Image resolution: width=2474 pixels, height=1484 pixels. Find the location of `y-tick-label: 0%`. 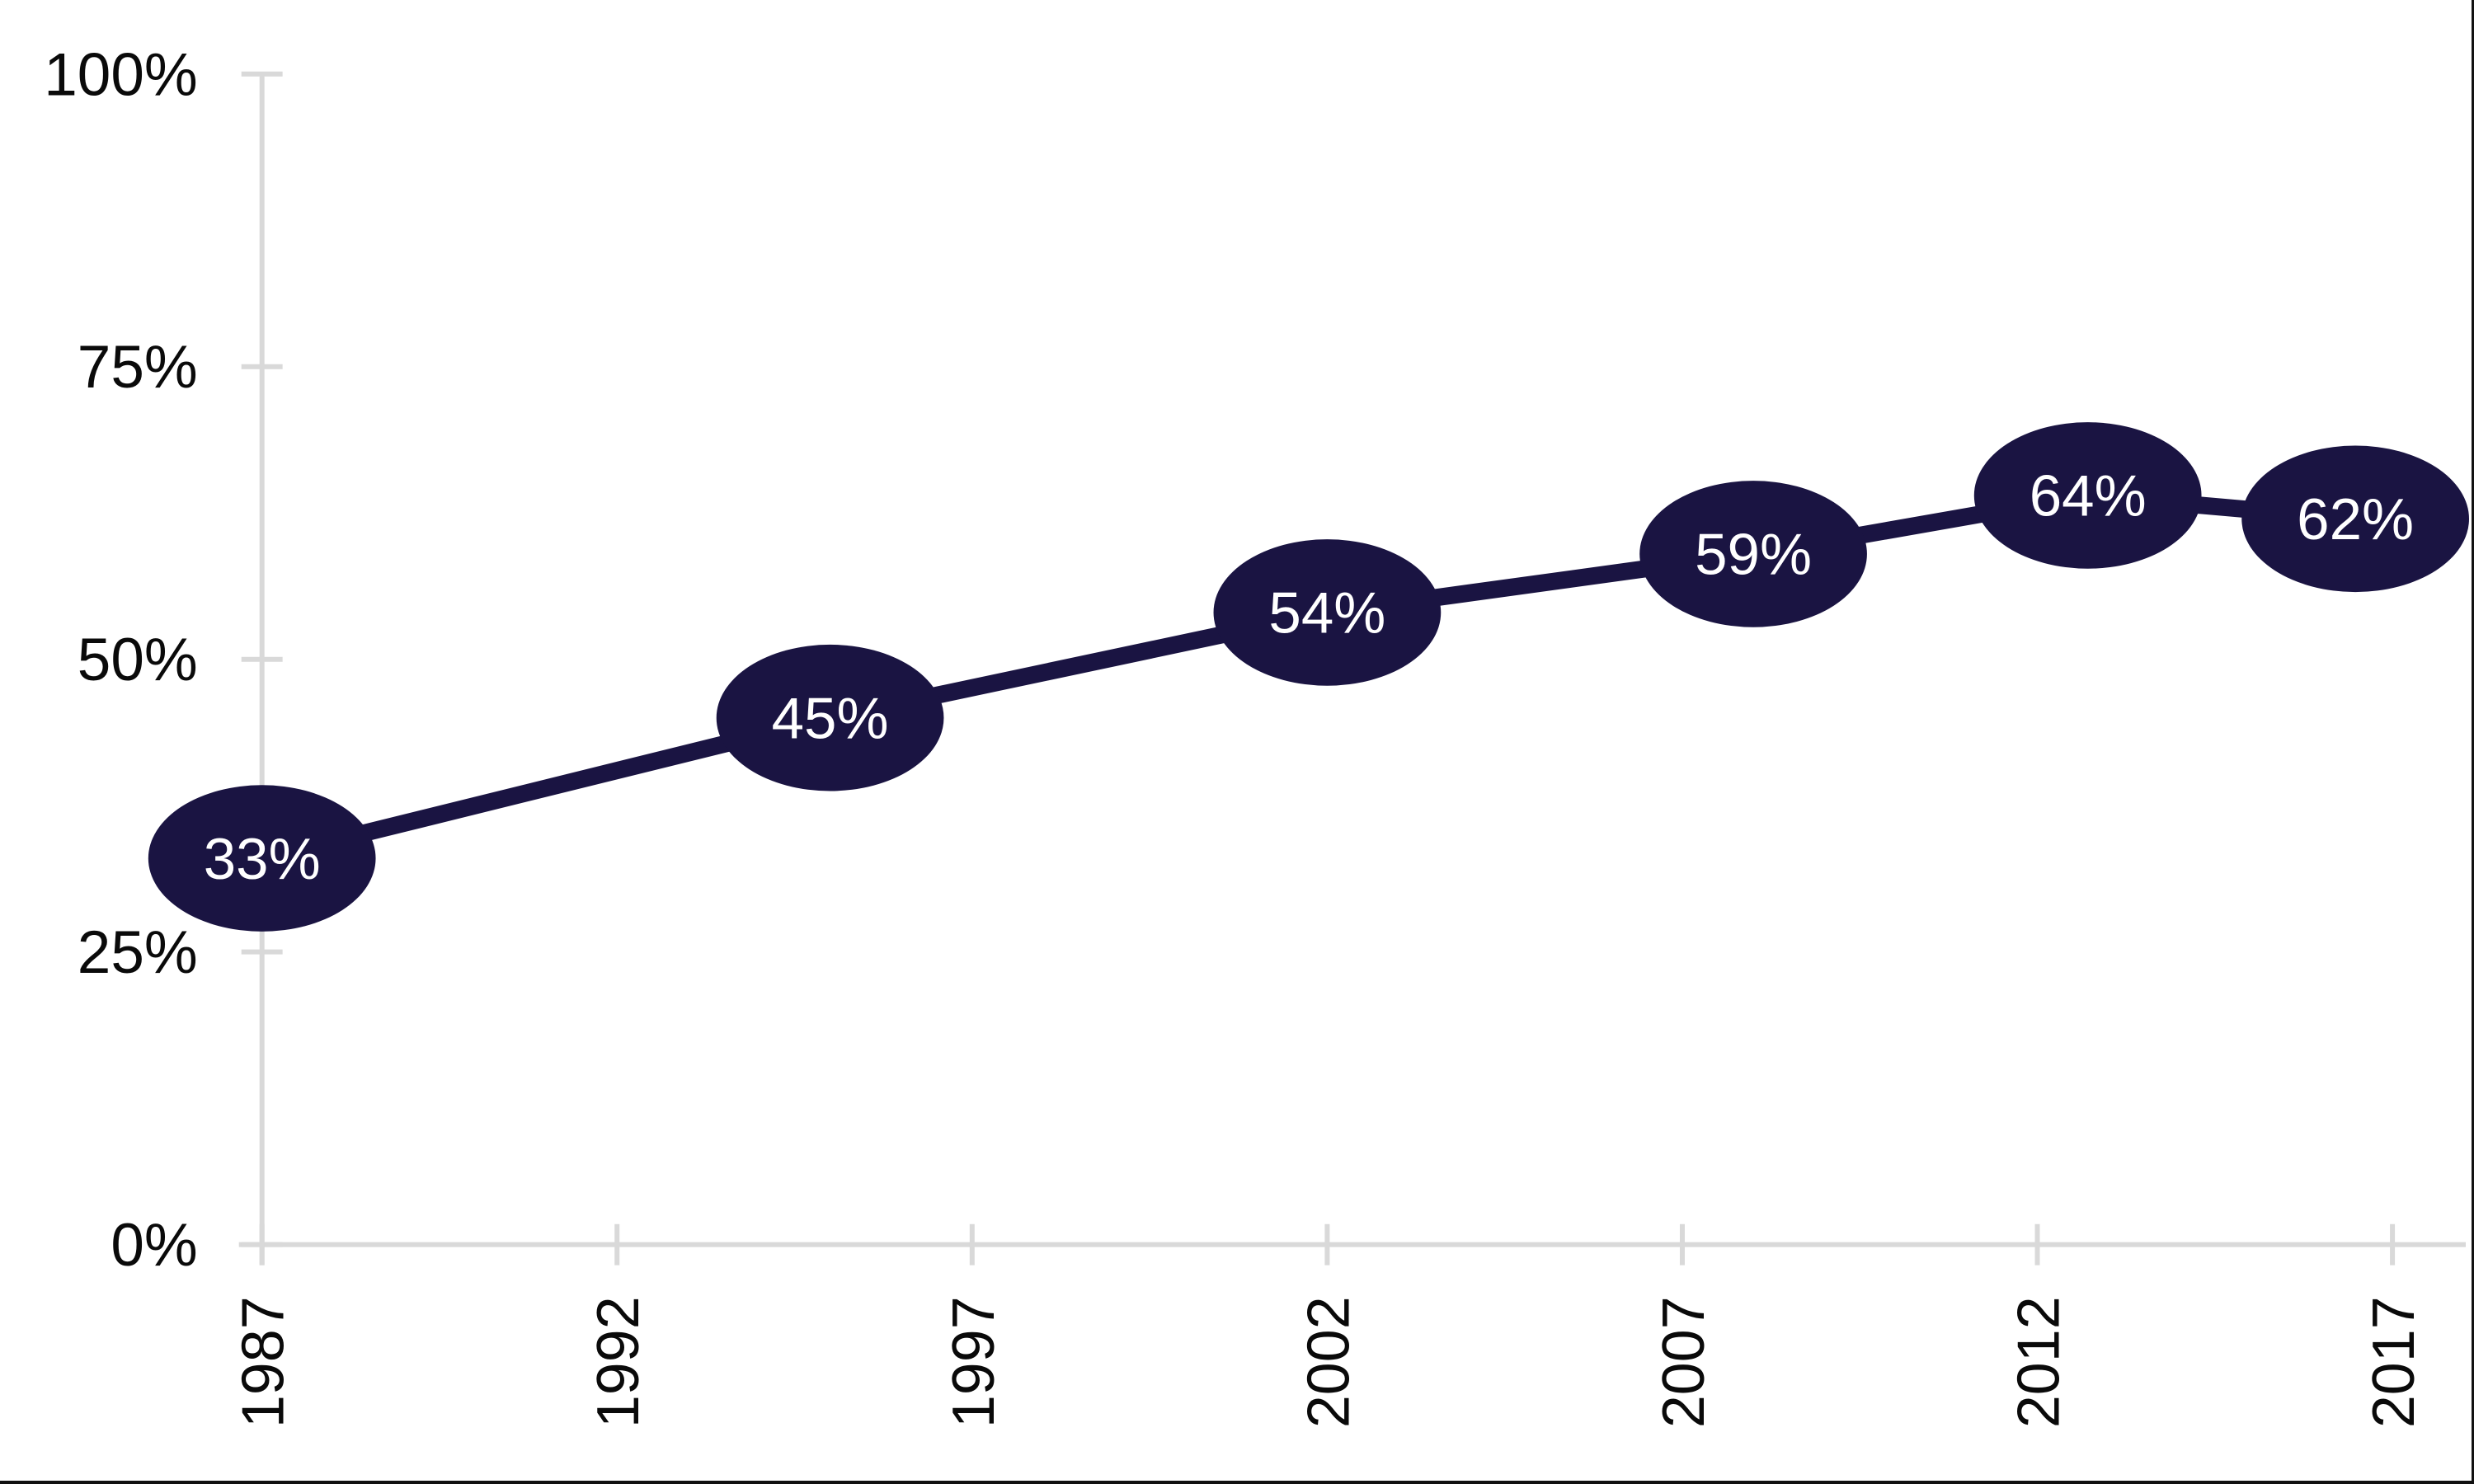

y-tick-label: 0% is located at coordinates (154, 1245).